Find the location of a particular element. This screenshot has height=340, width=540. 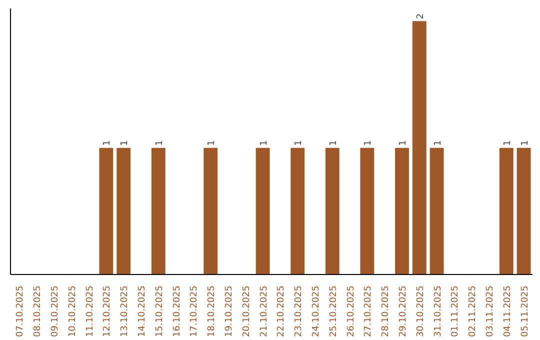

x-tick-label: 22.10.2025 is located at coordinates (281, 312).